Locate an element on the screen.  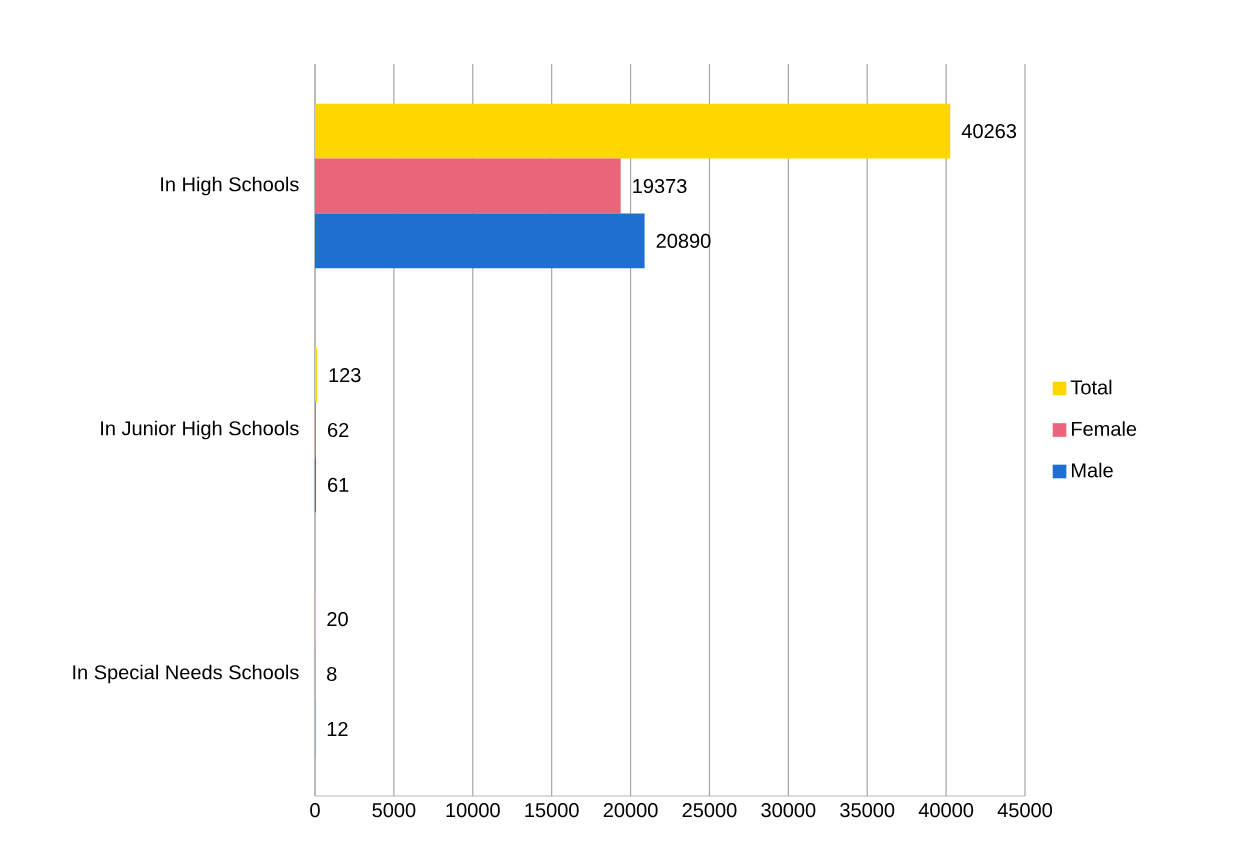
x-tick-label: 30000 is located at coordinates (788, 810).